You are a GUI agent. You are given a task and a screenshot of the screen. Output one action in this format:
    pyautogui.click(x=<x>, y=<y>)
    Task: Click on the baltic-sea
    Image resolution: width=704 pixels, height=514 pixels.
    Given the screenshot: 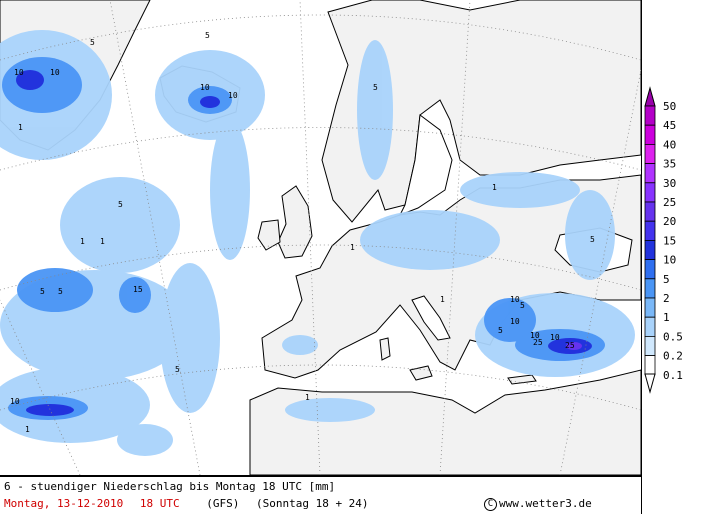 What is the action you would take?
    pyautogui.click(x=425, y=165)
    